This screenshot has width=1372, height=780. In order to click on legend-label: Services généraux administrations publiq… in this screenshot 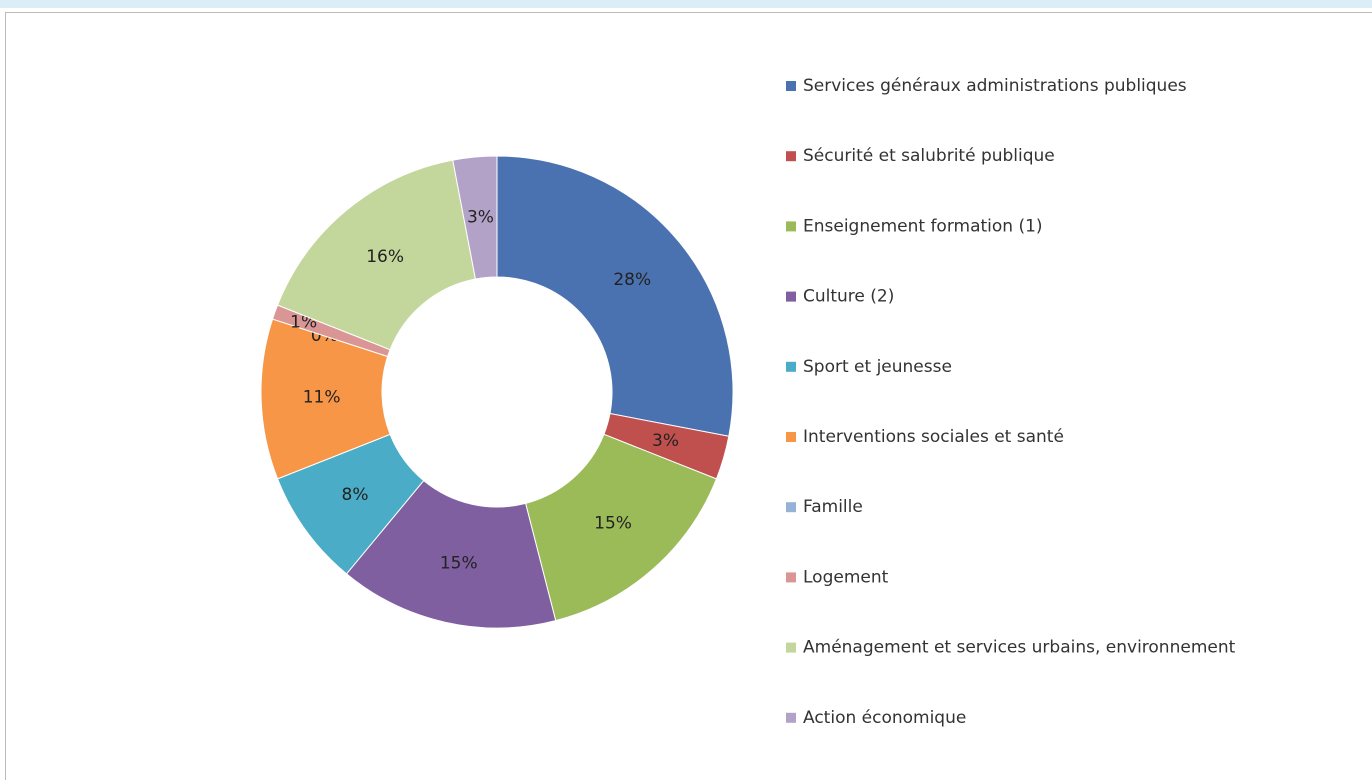, I will do `click(995, 86)`.